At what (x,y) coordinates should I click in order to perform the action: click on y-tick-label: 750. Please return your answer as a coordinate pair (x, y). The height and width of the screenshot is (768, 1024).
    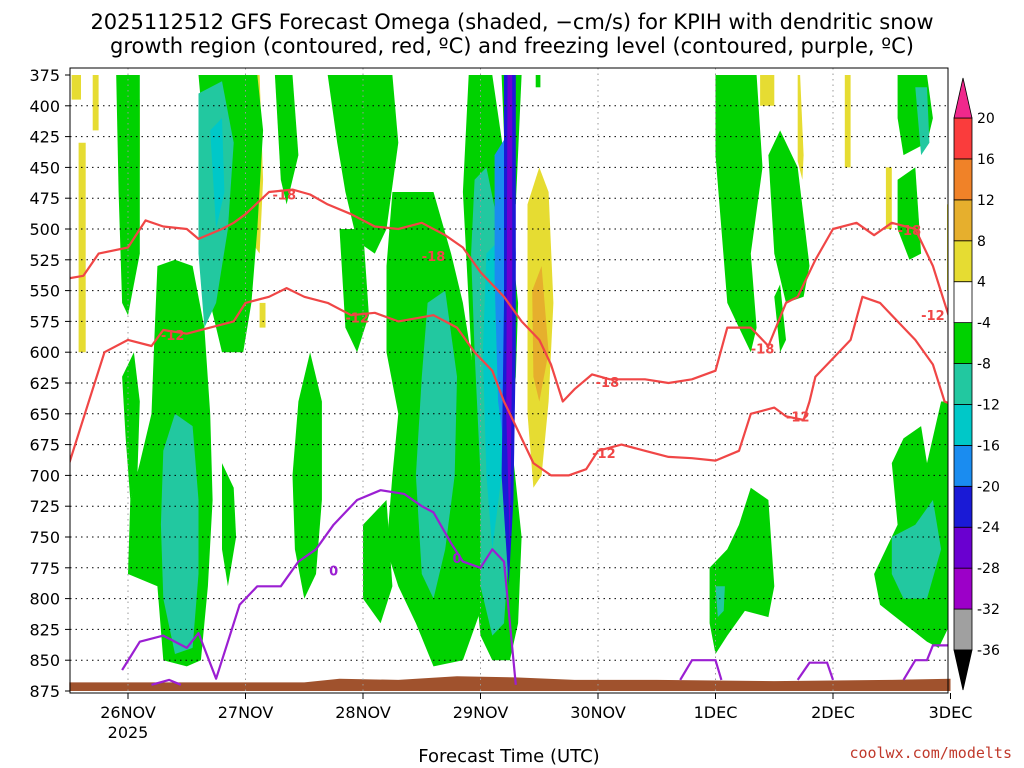
    Looking at the image, I should click on (44, 537).